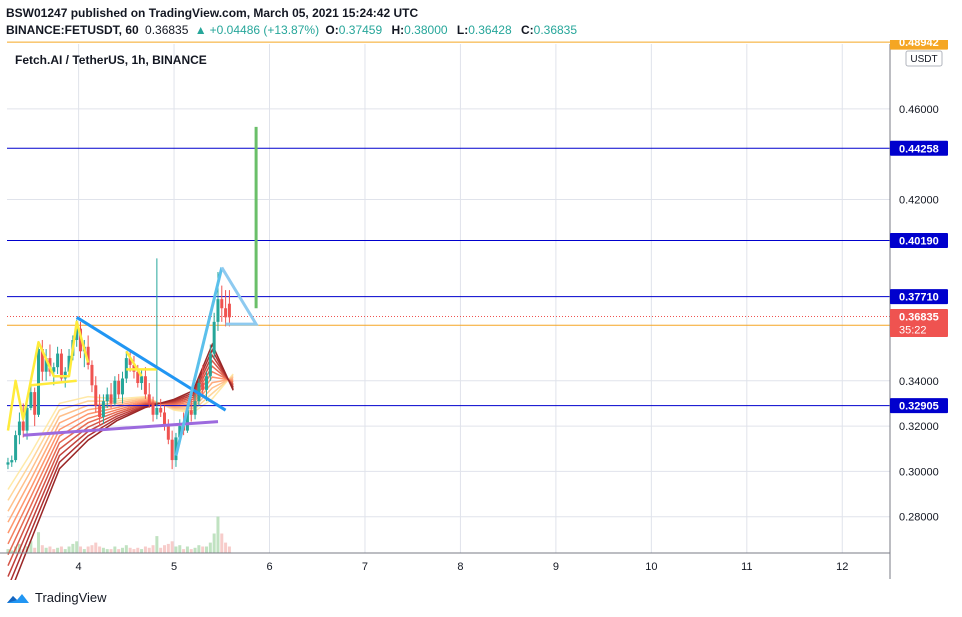  I want to click on change-value: +0.04486 (+13.87%), so click(264, 30).